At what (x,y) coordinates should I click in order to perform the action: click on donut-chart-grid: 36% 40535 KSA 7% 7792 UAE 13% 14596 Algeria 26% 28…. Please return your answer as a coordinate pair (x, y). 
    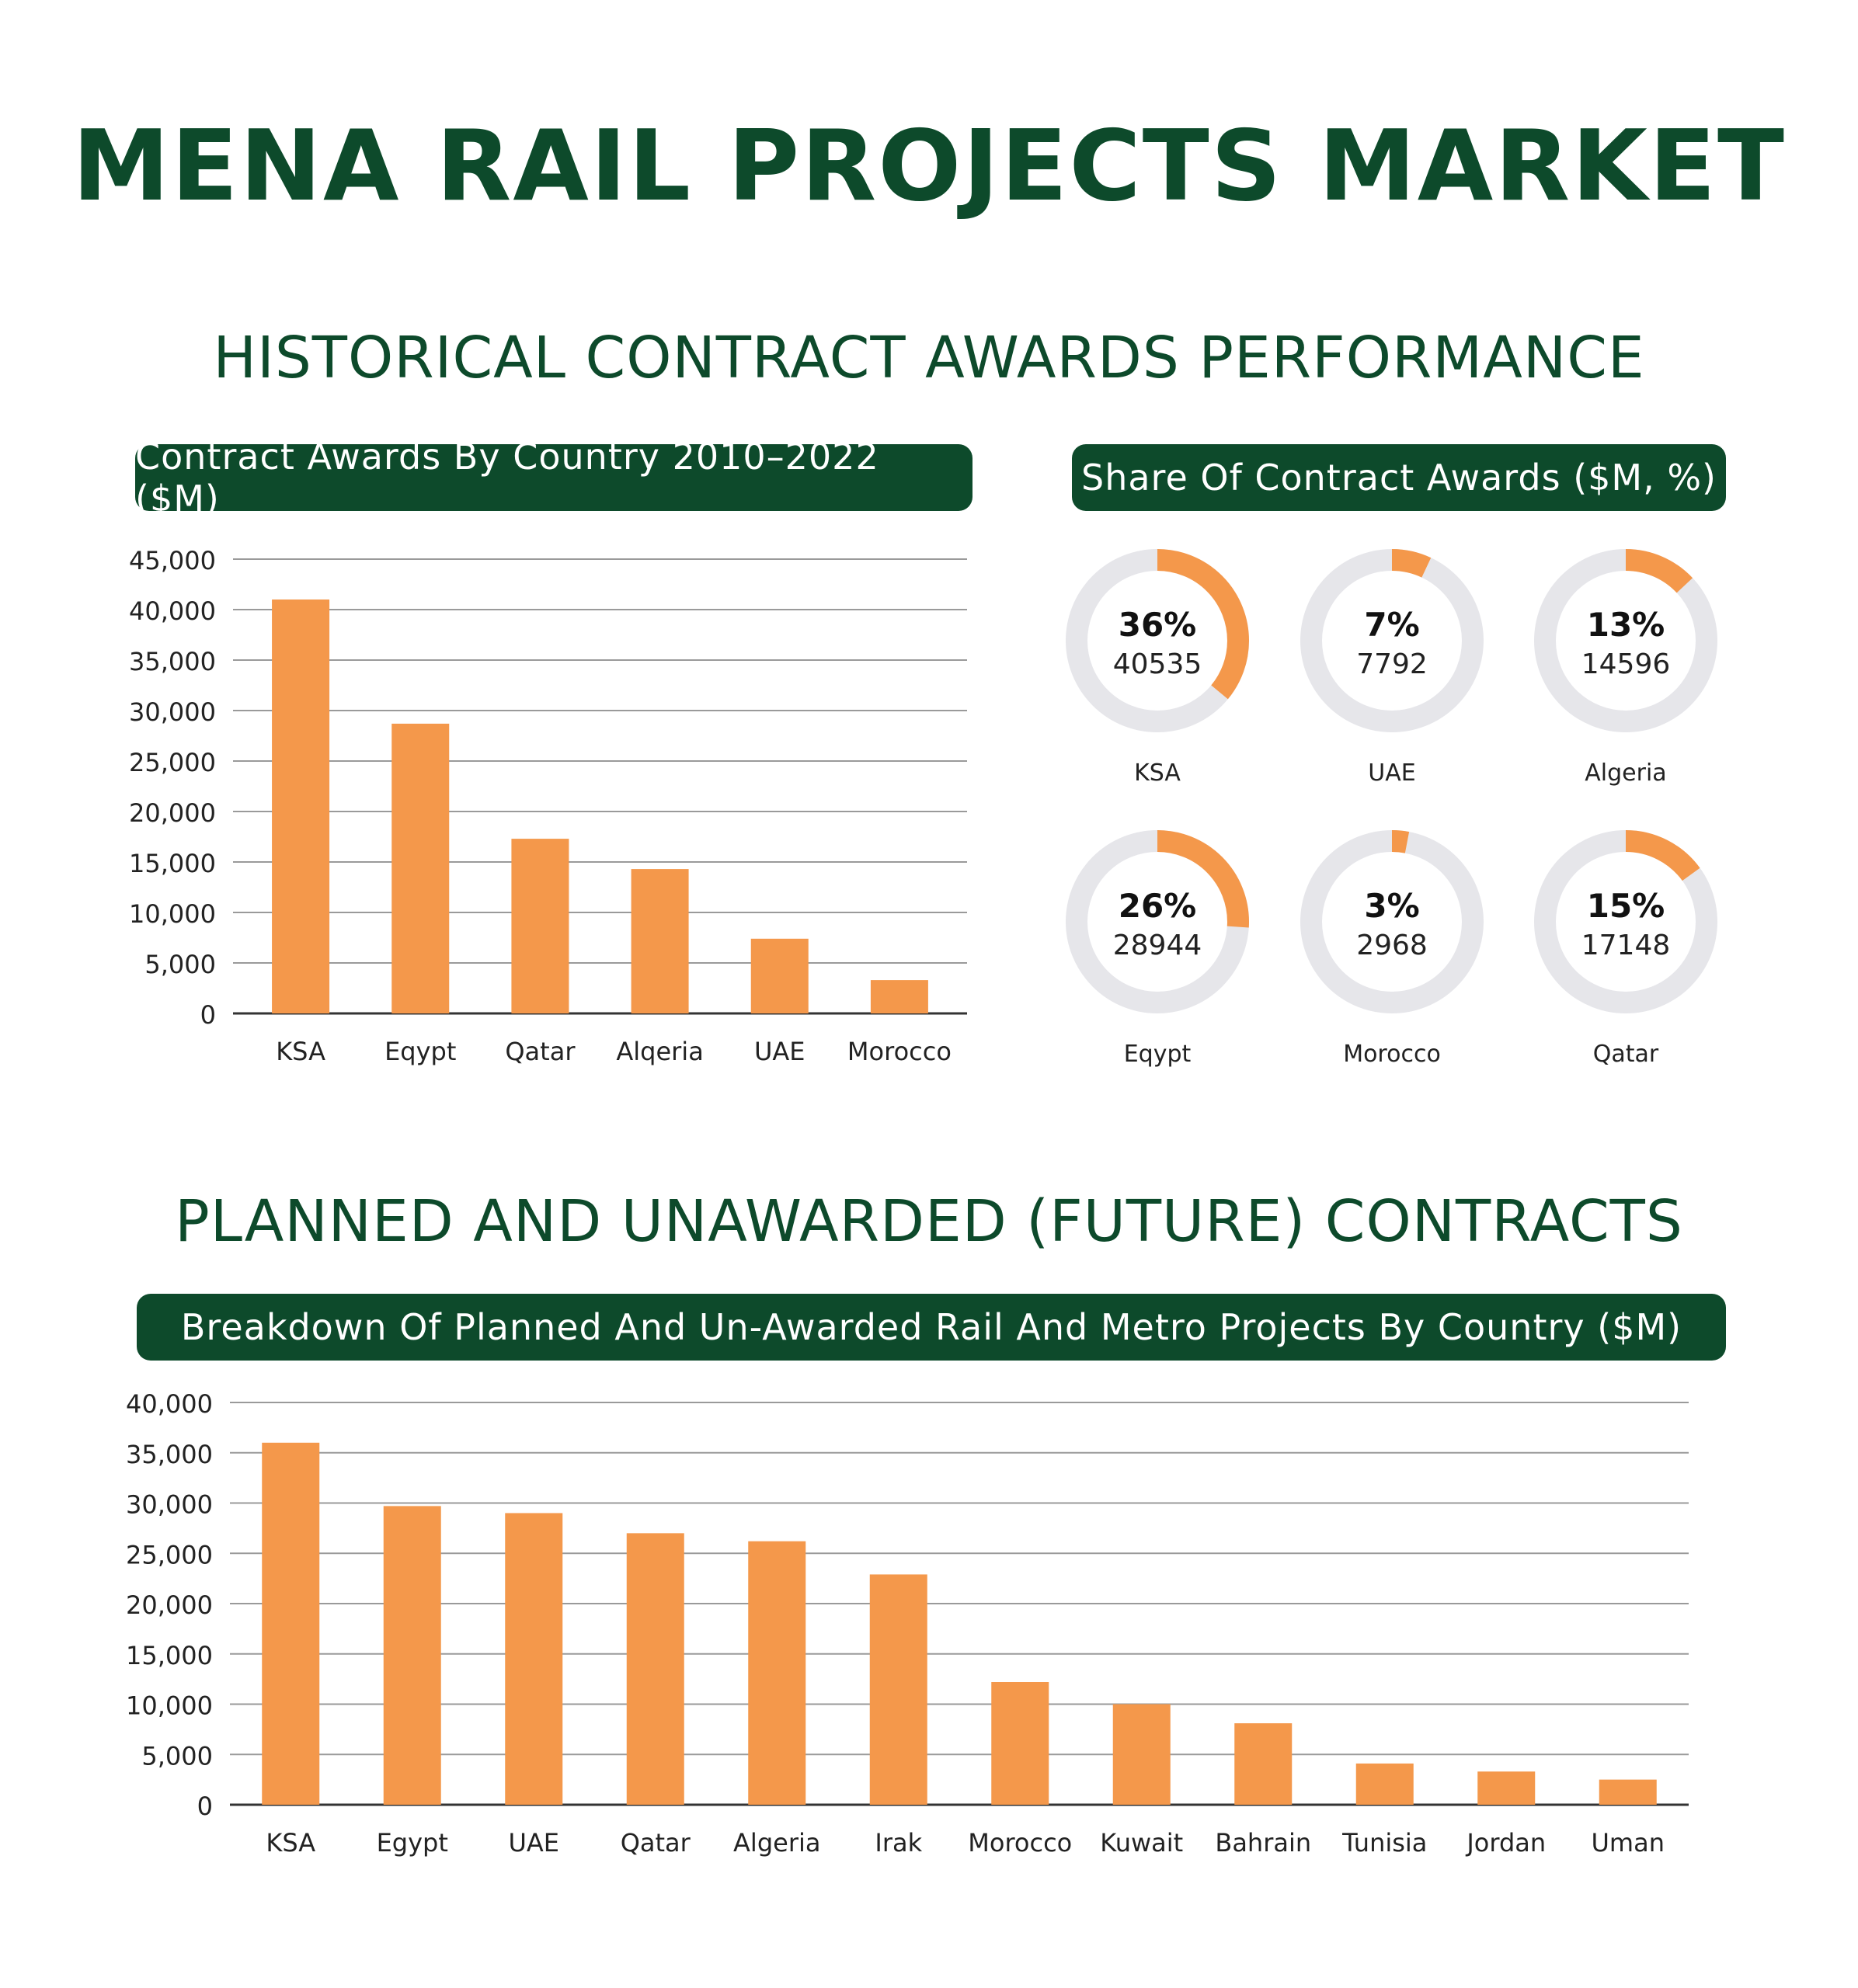
    Looking at the image, I should click on (1391, 808).